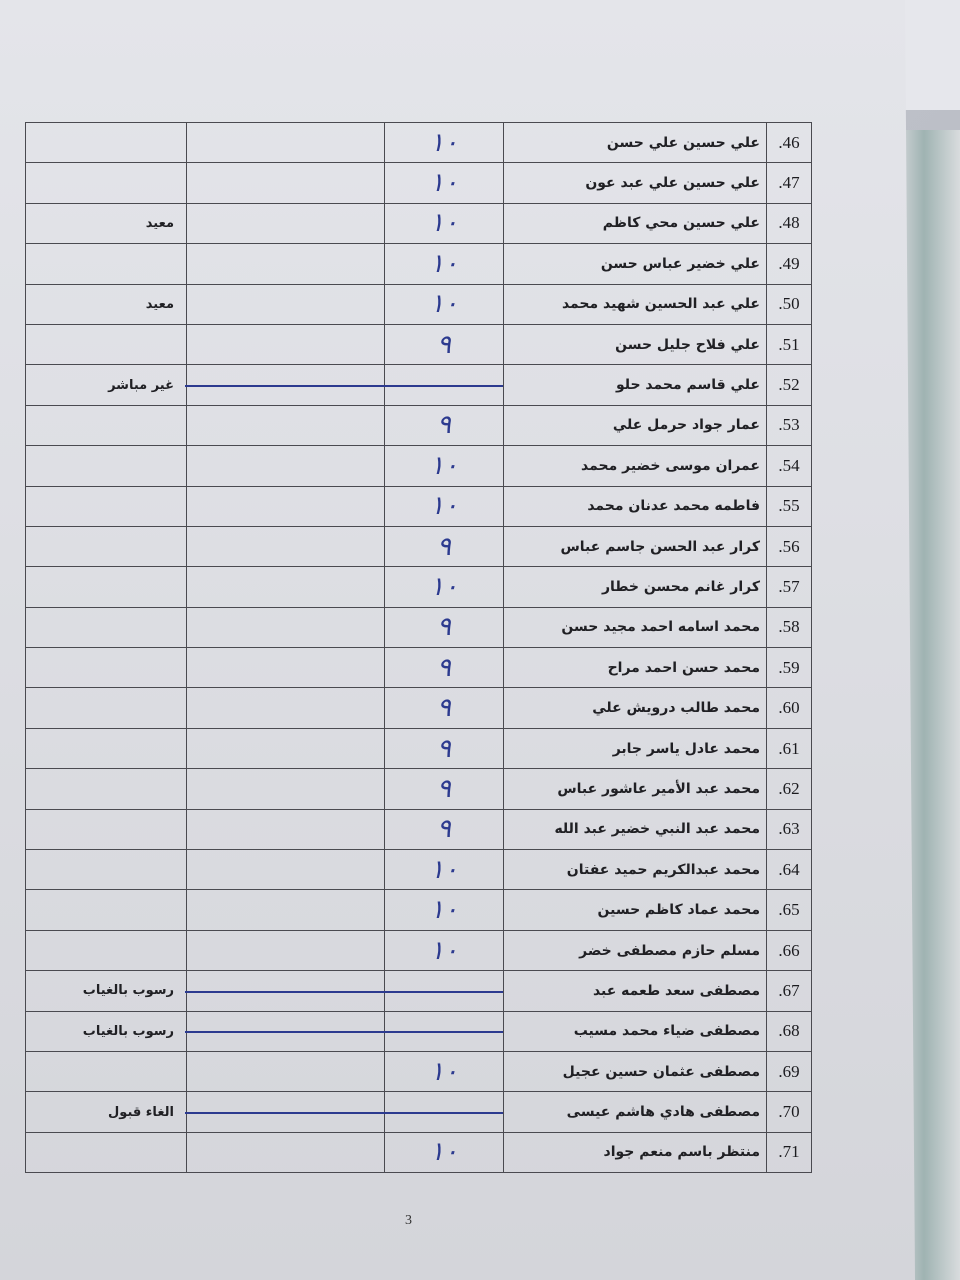  What do you see at coordinates (635, 1112) in the screenshot?
I see `student-name: مصطفى هادي هاشم عيسى` at bounding box center [635, 1112].